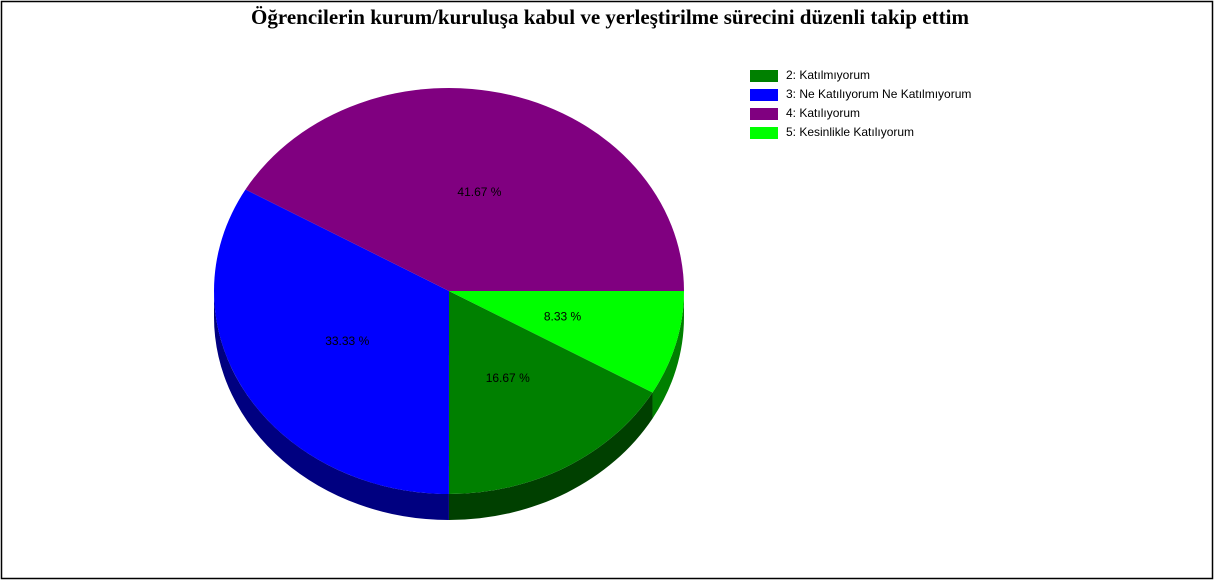  What do you see at coordinates (508, 378) in the screenshot?
I see `data-label: 16.67 %` at bounding box center [508, 378].